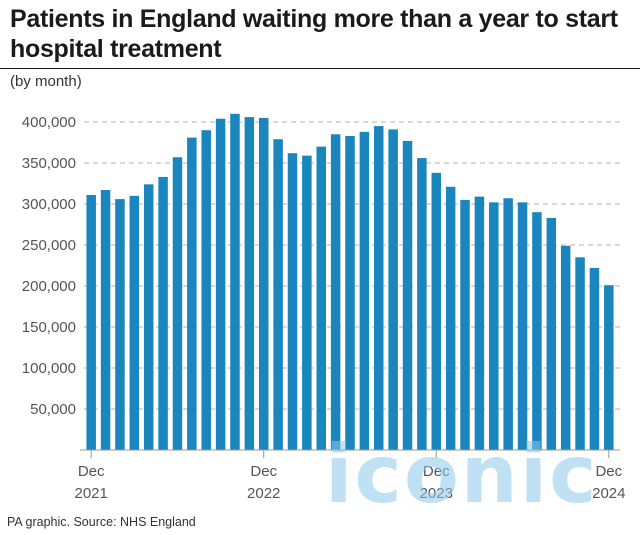  What do you see at coordinates (49, 204) in the screenshot?
I see `y-tick-label: 300,000` at bounding box center [49, 204].